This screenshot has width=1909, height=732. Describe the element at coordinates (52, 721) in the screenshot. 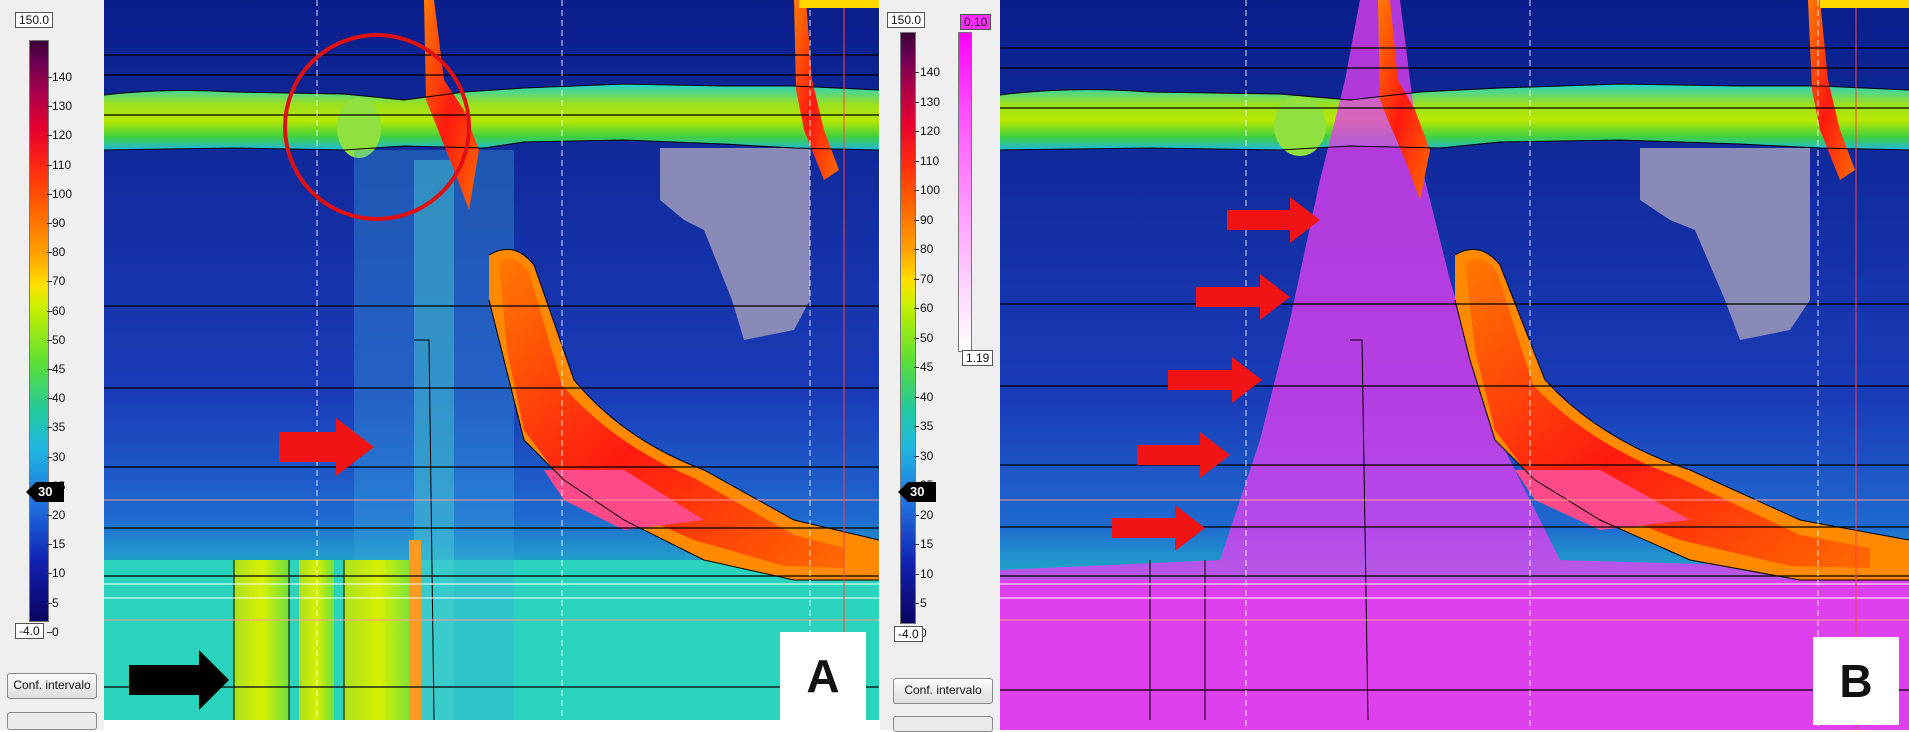

I see `secondary-button-a` at that location.